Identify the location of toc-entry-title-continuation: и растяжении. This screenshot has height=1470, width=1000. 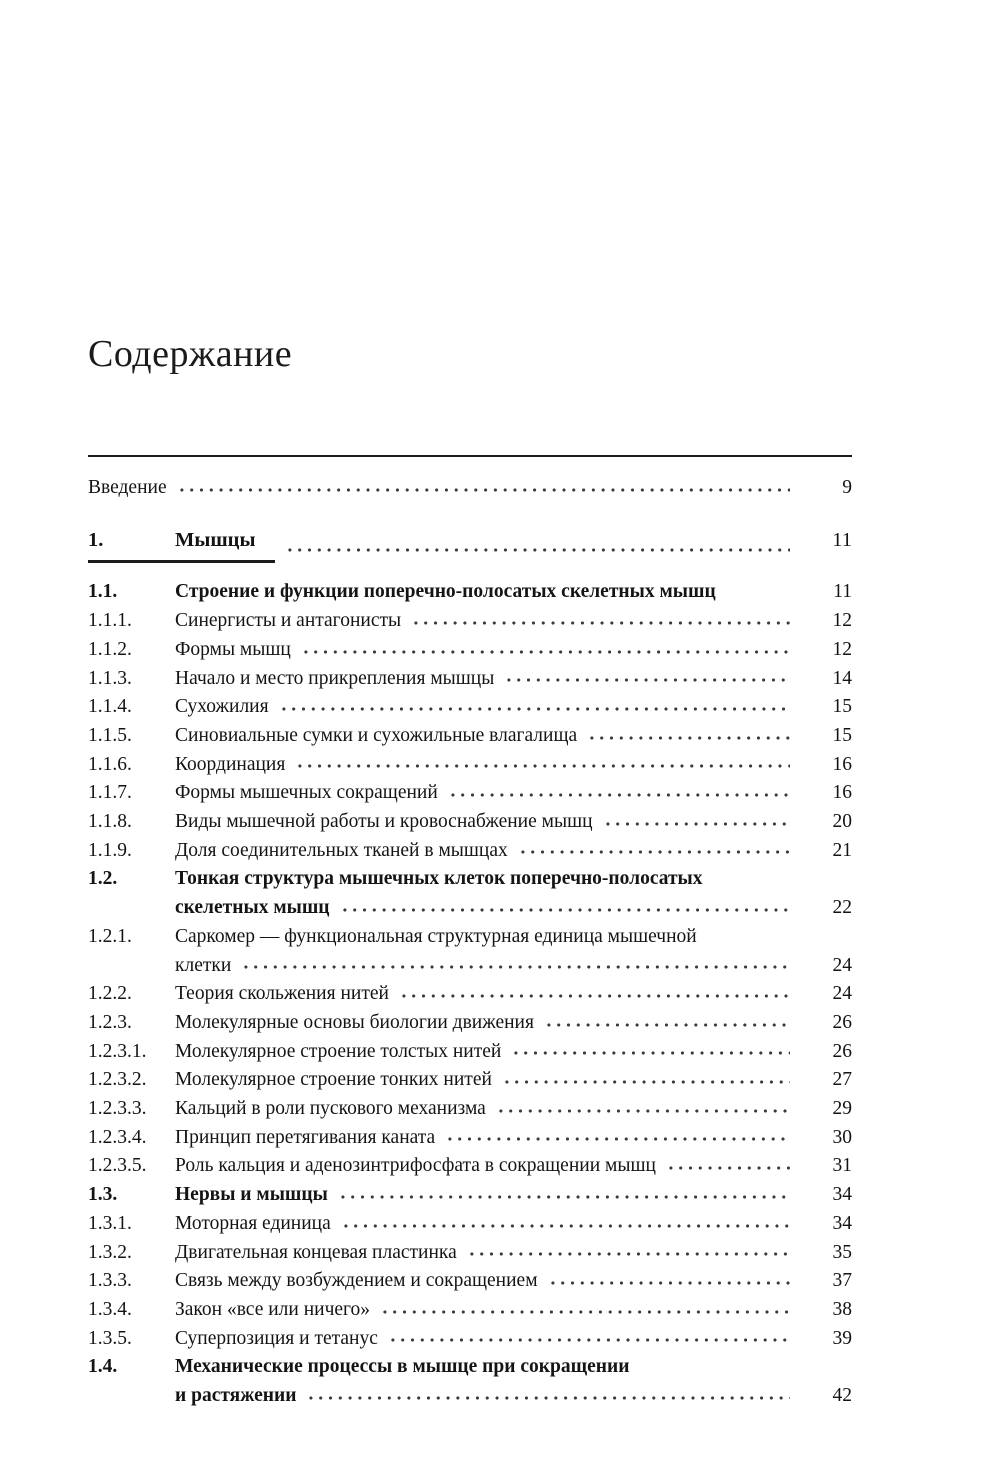
(236, 1396).